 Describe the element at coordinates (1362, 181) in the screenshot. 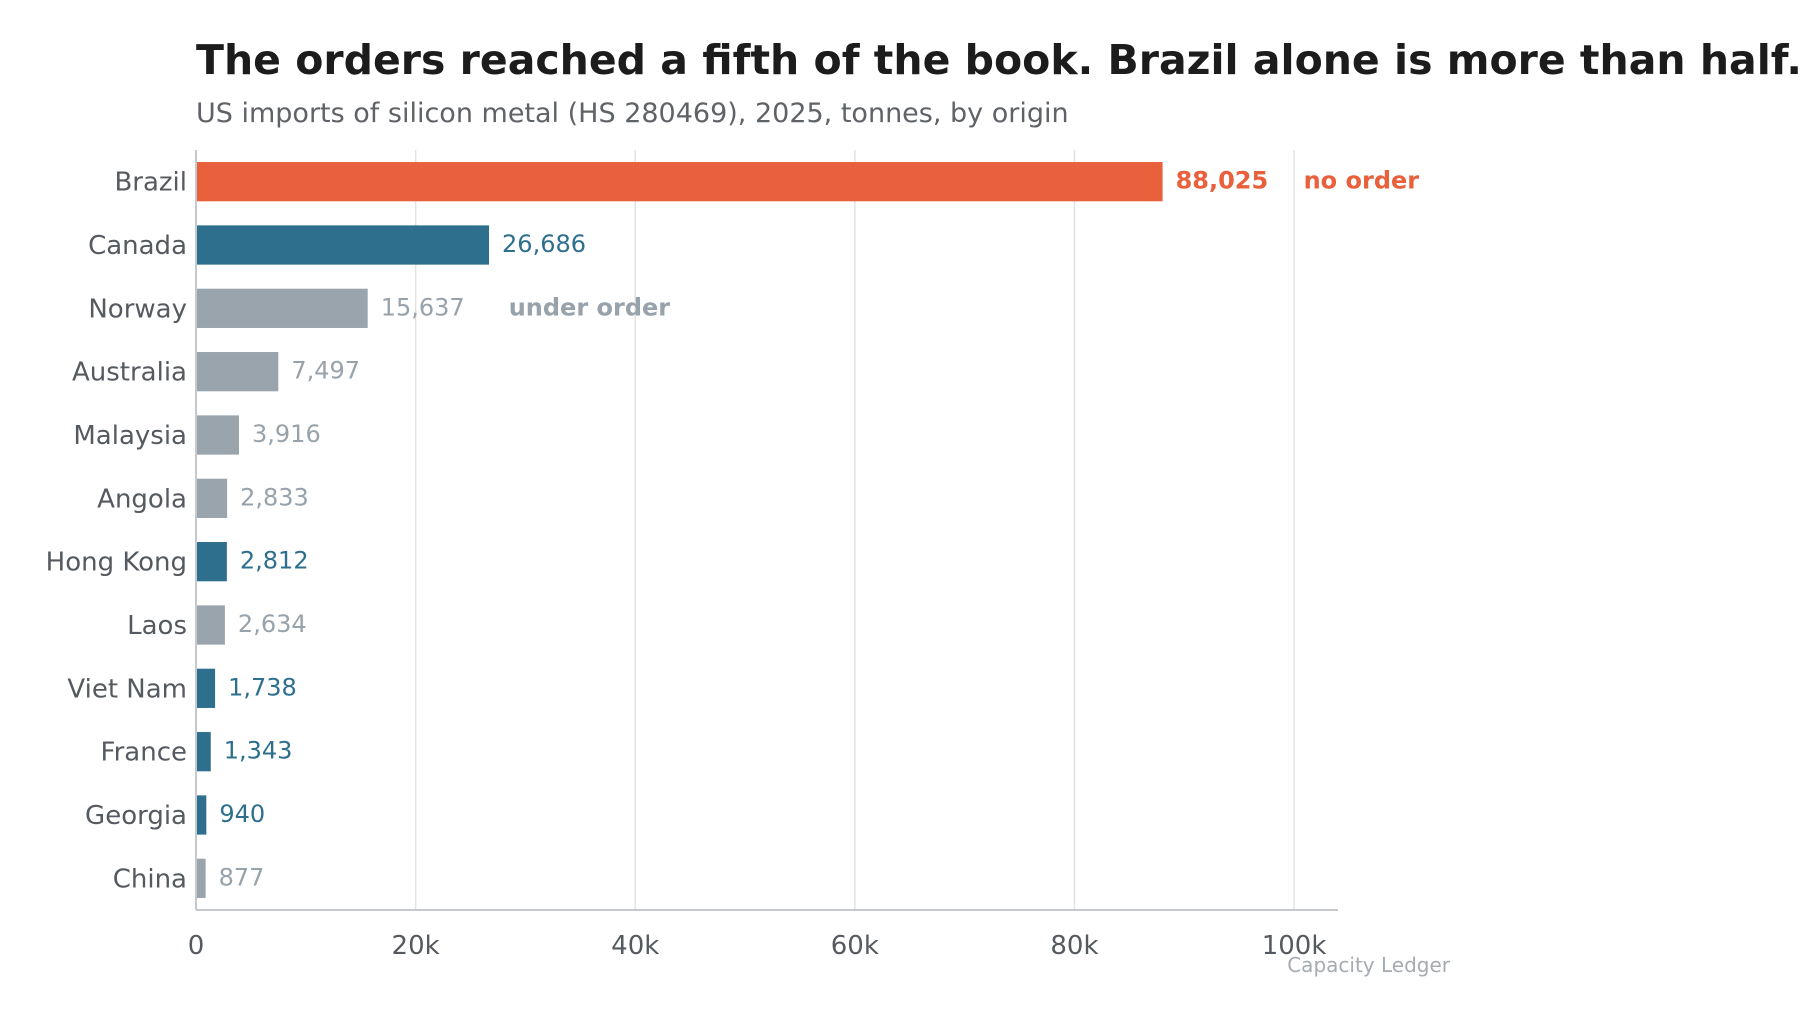

I see `annotation-brazil: no order` at that location.